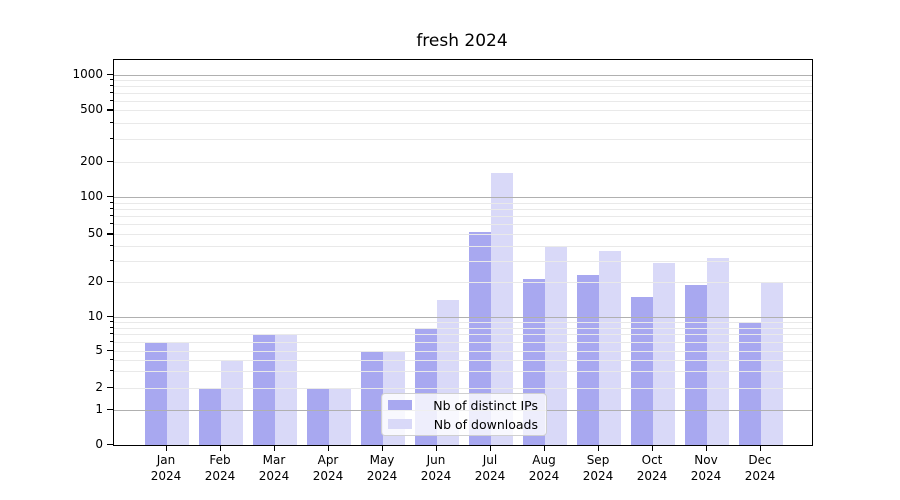 The height and width of the screenshot is (500, 900). I want to click on x-tick-label: Dec 2024, so click(760, 468).